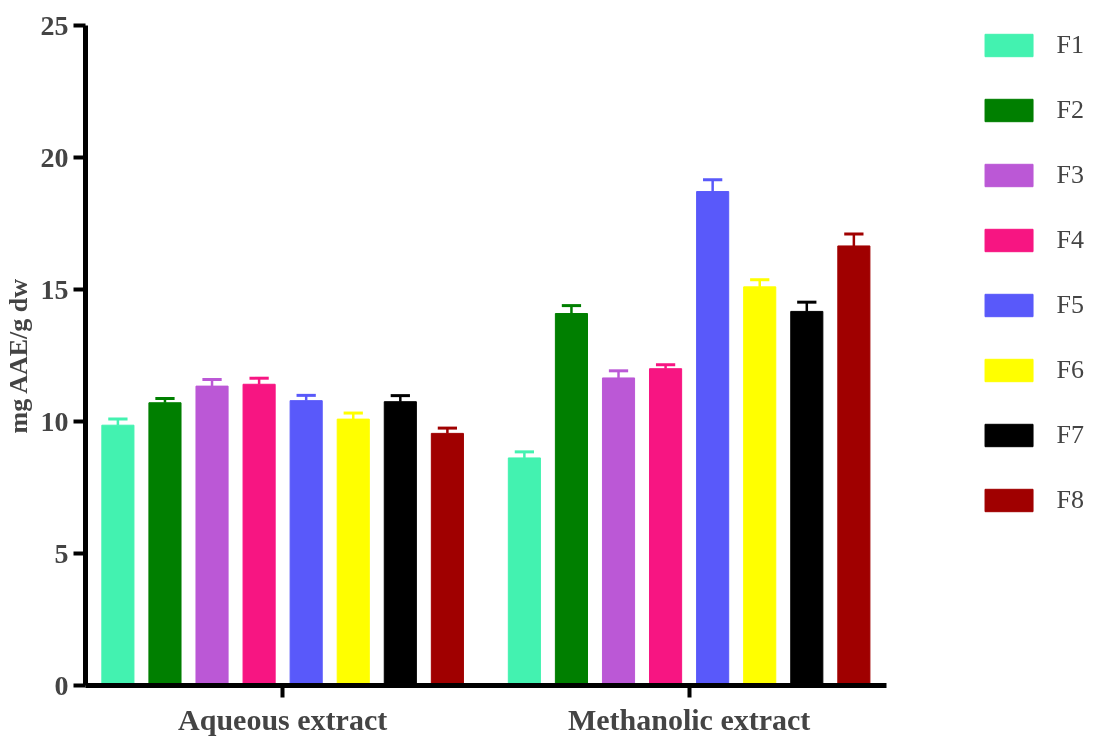 The image size is (1094, 738). I want to click on legend-label: F3, so click(1070, 175).